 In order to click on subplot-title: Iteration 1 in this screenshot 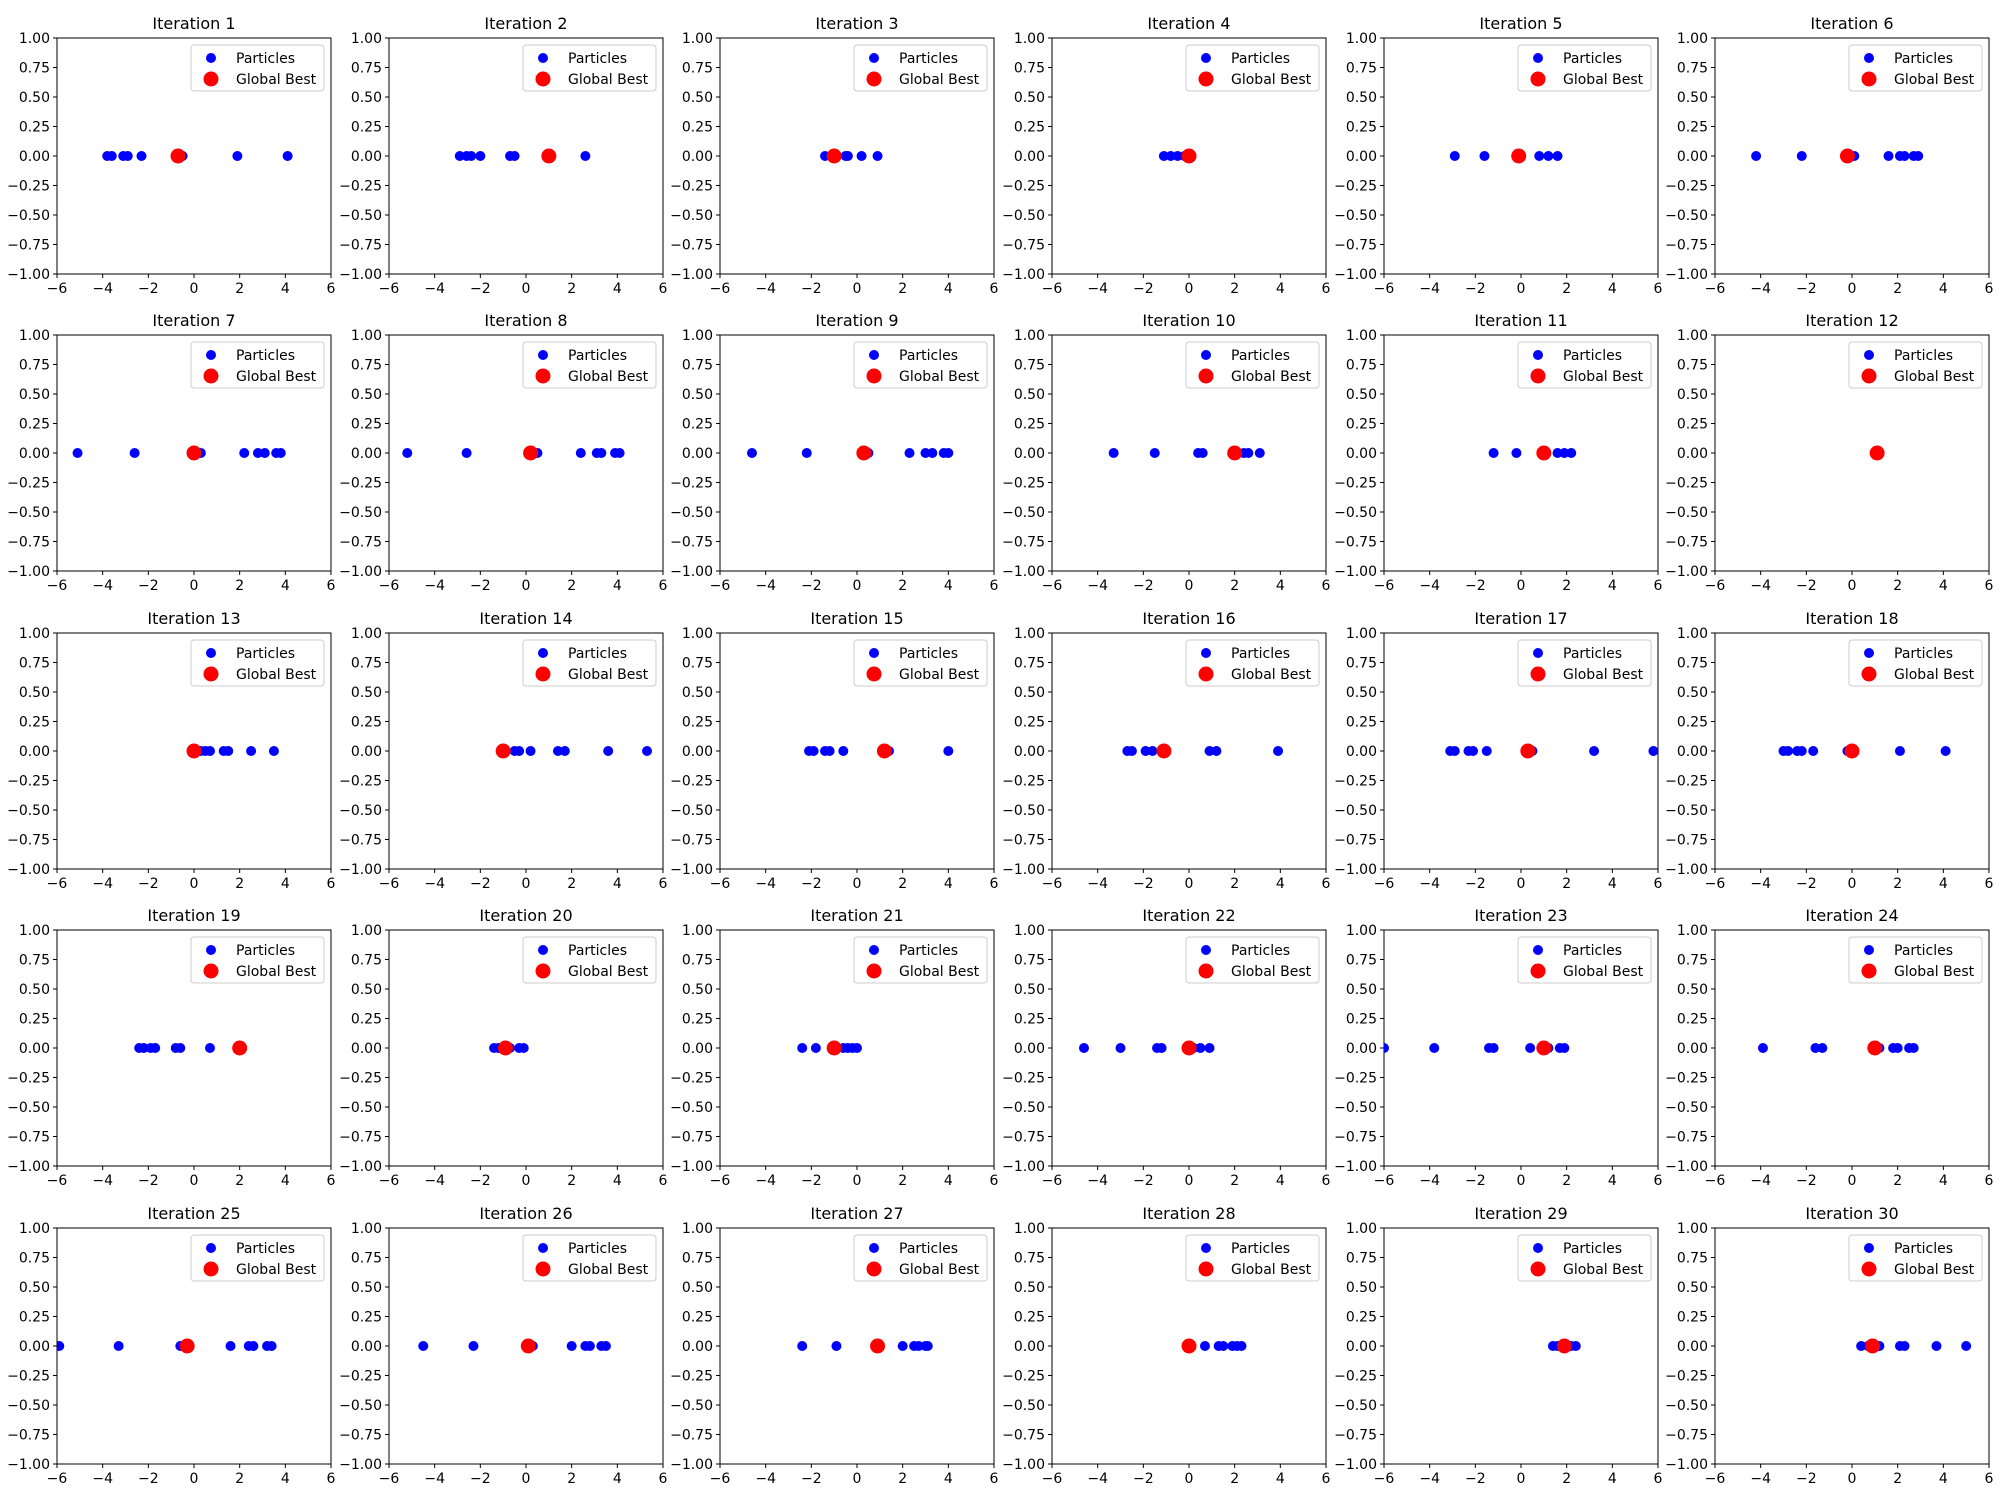, I will do `click(193, 23)`.